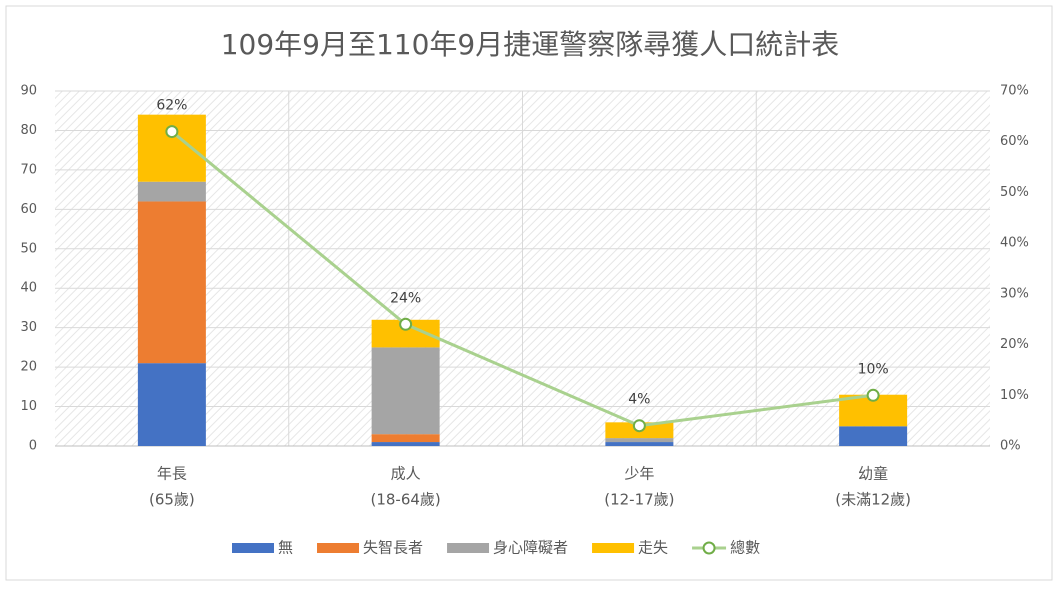 The width and height of the screenshot is (1060, 596). Describe the element at coordinates (873, 474) in the screenshot. I see `x-tick-label: 幼童` at that location.